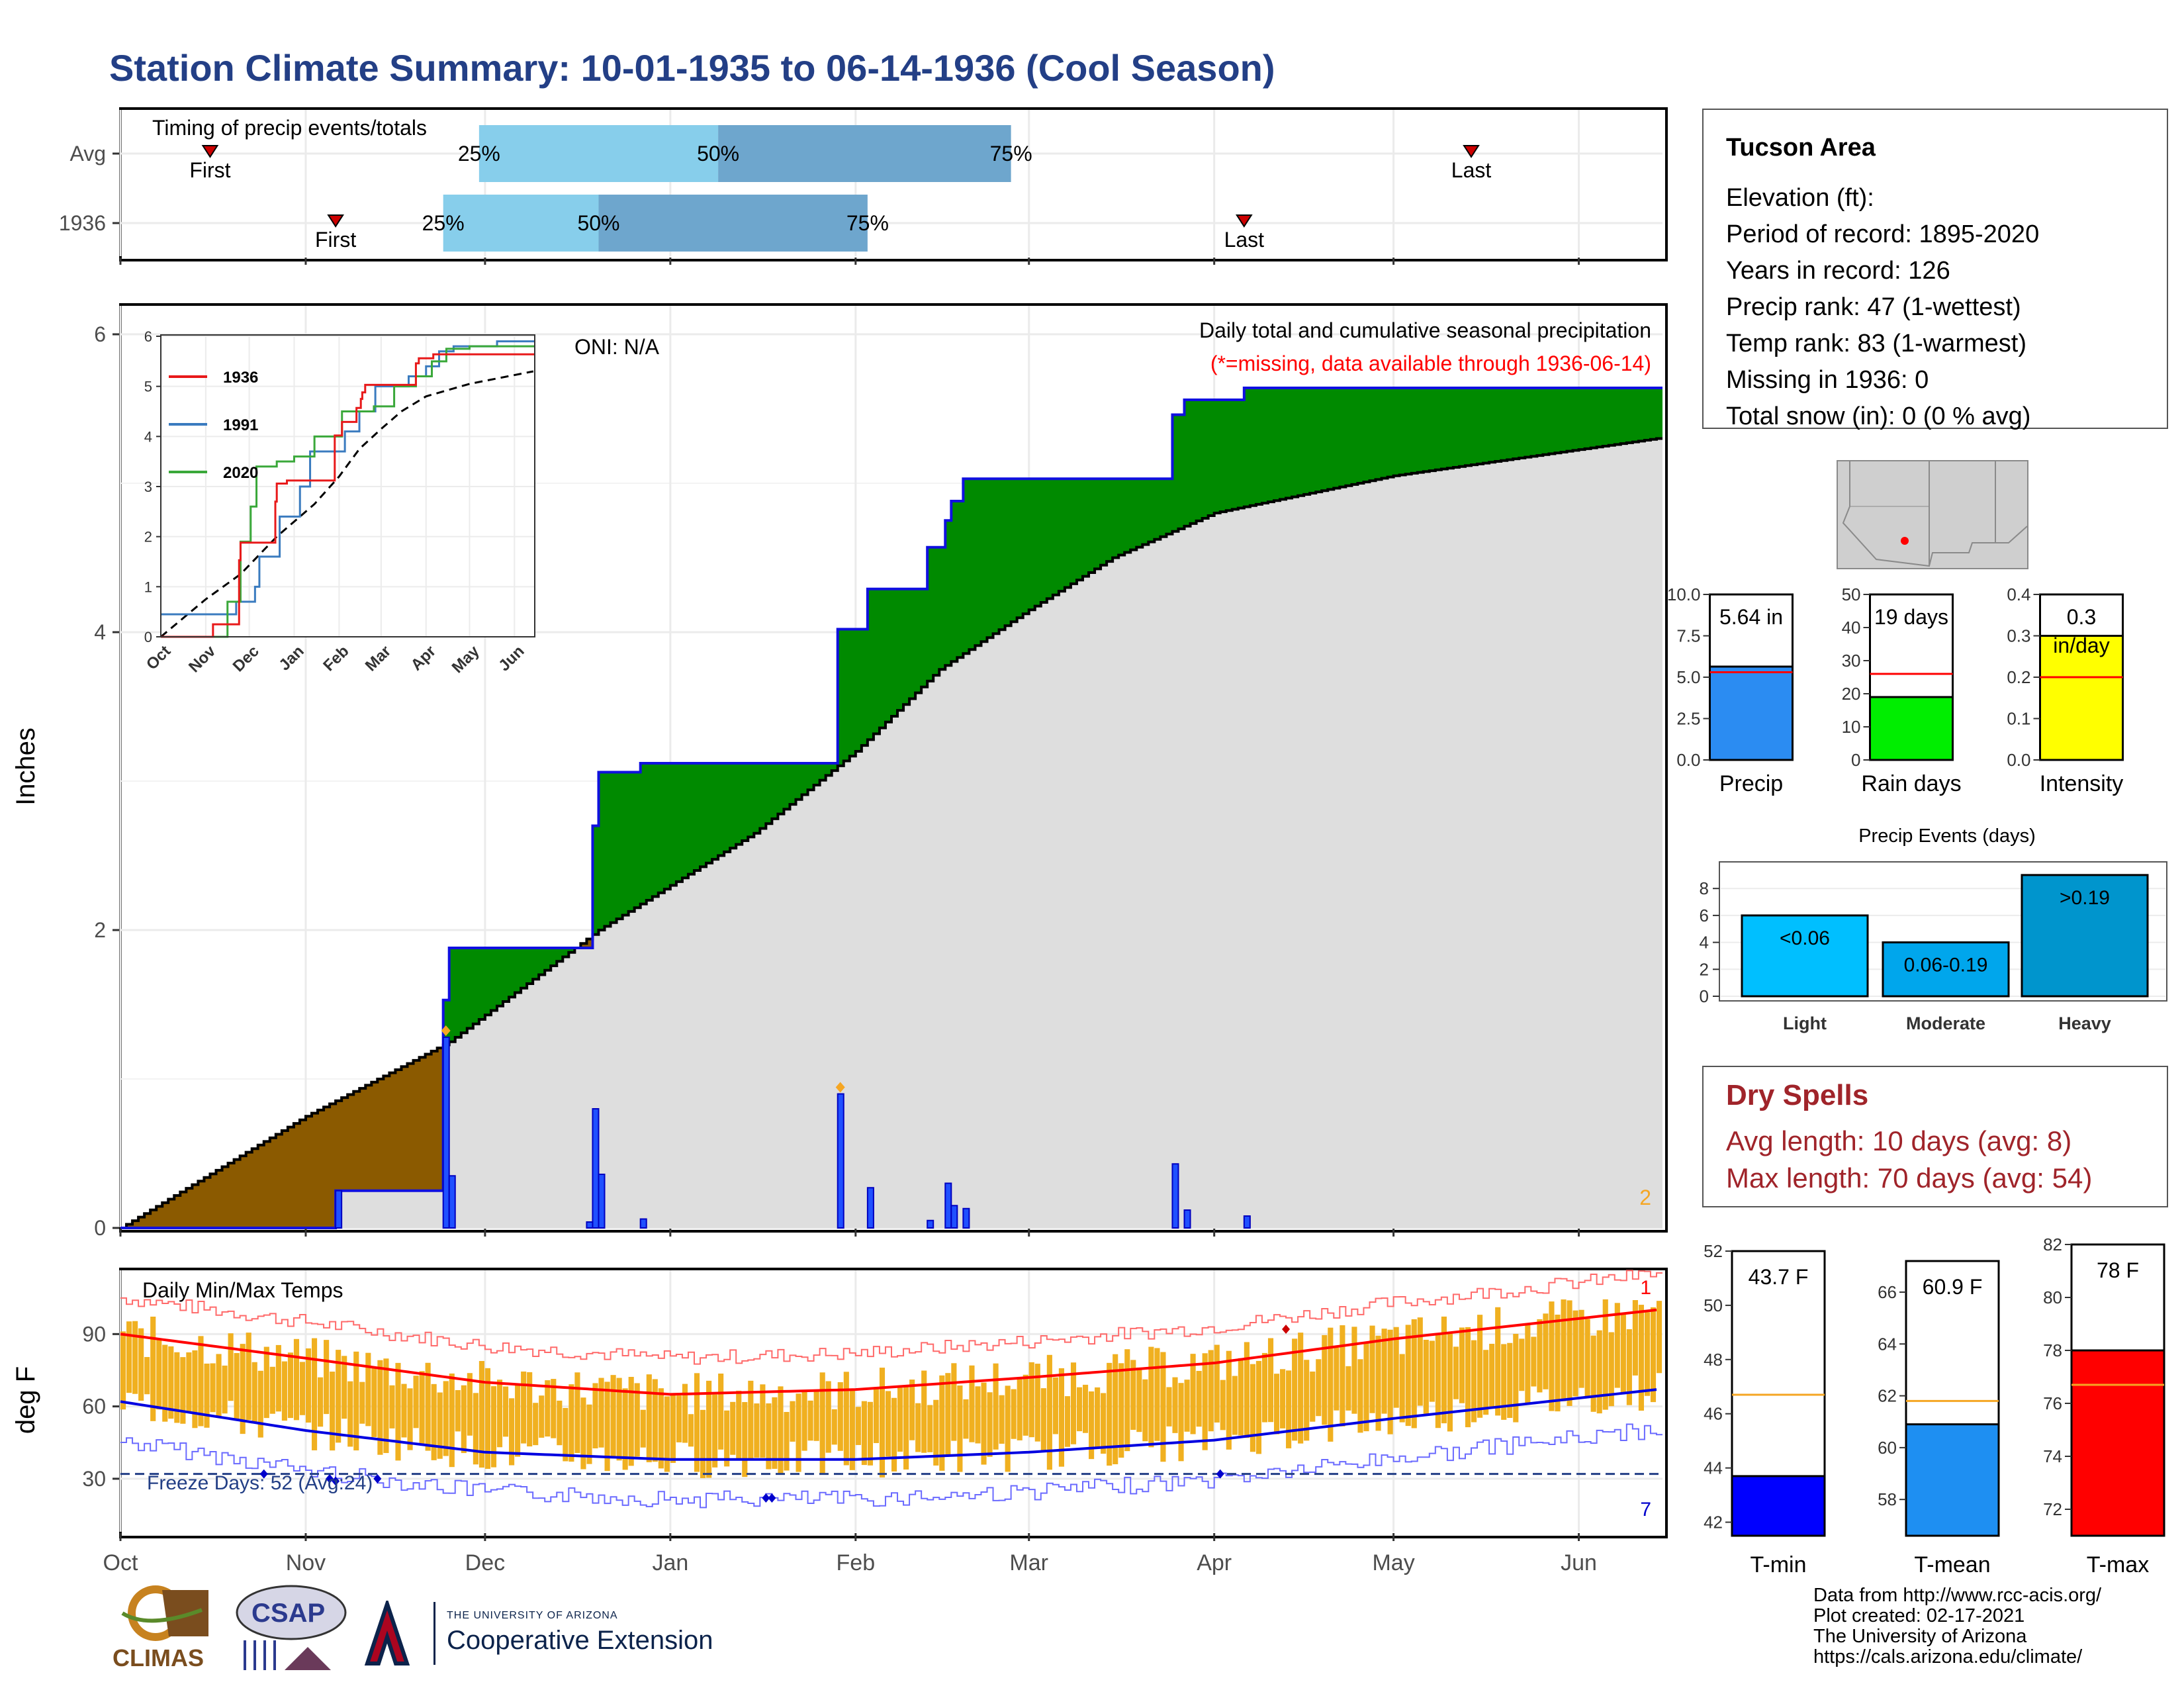  What do you see at coordinates (485, 1562) in the screenshot?
I see `month-label: Dec` at bounding box center [485, 1562].